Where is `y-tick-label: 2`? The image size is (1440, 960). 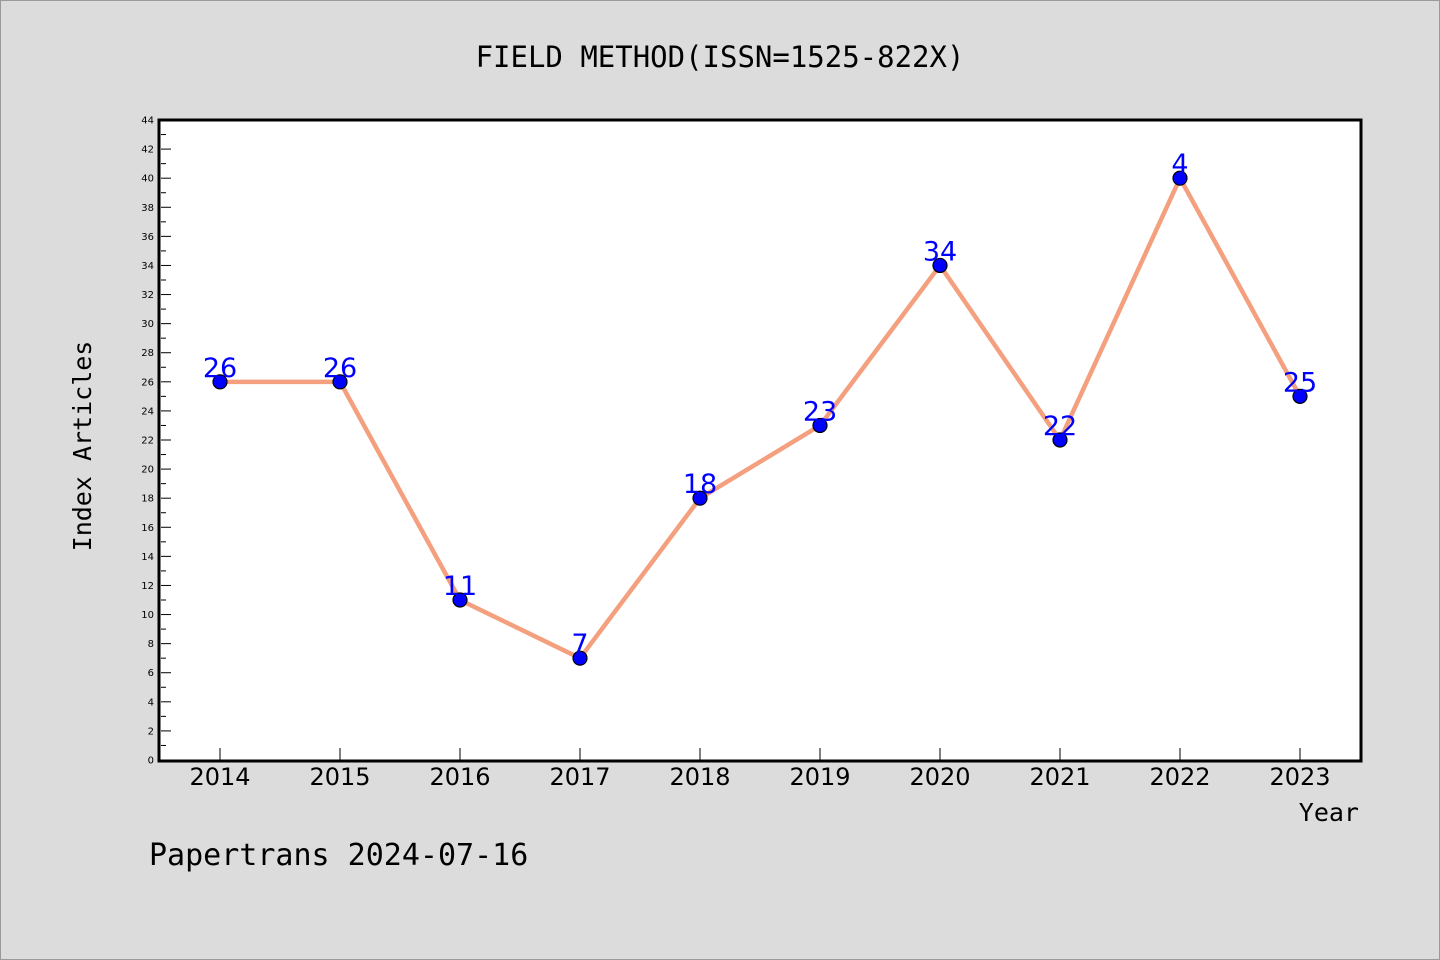 y-tick-label: 2 is located at coordinates (151, 731).